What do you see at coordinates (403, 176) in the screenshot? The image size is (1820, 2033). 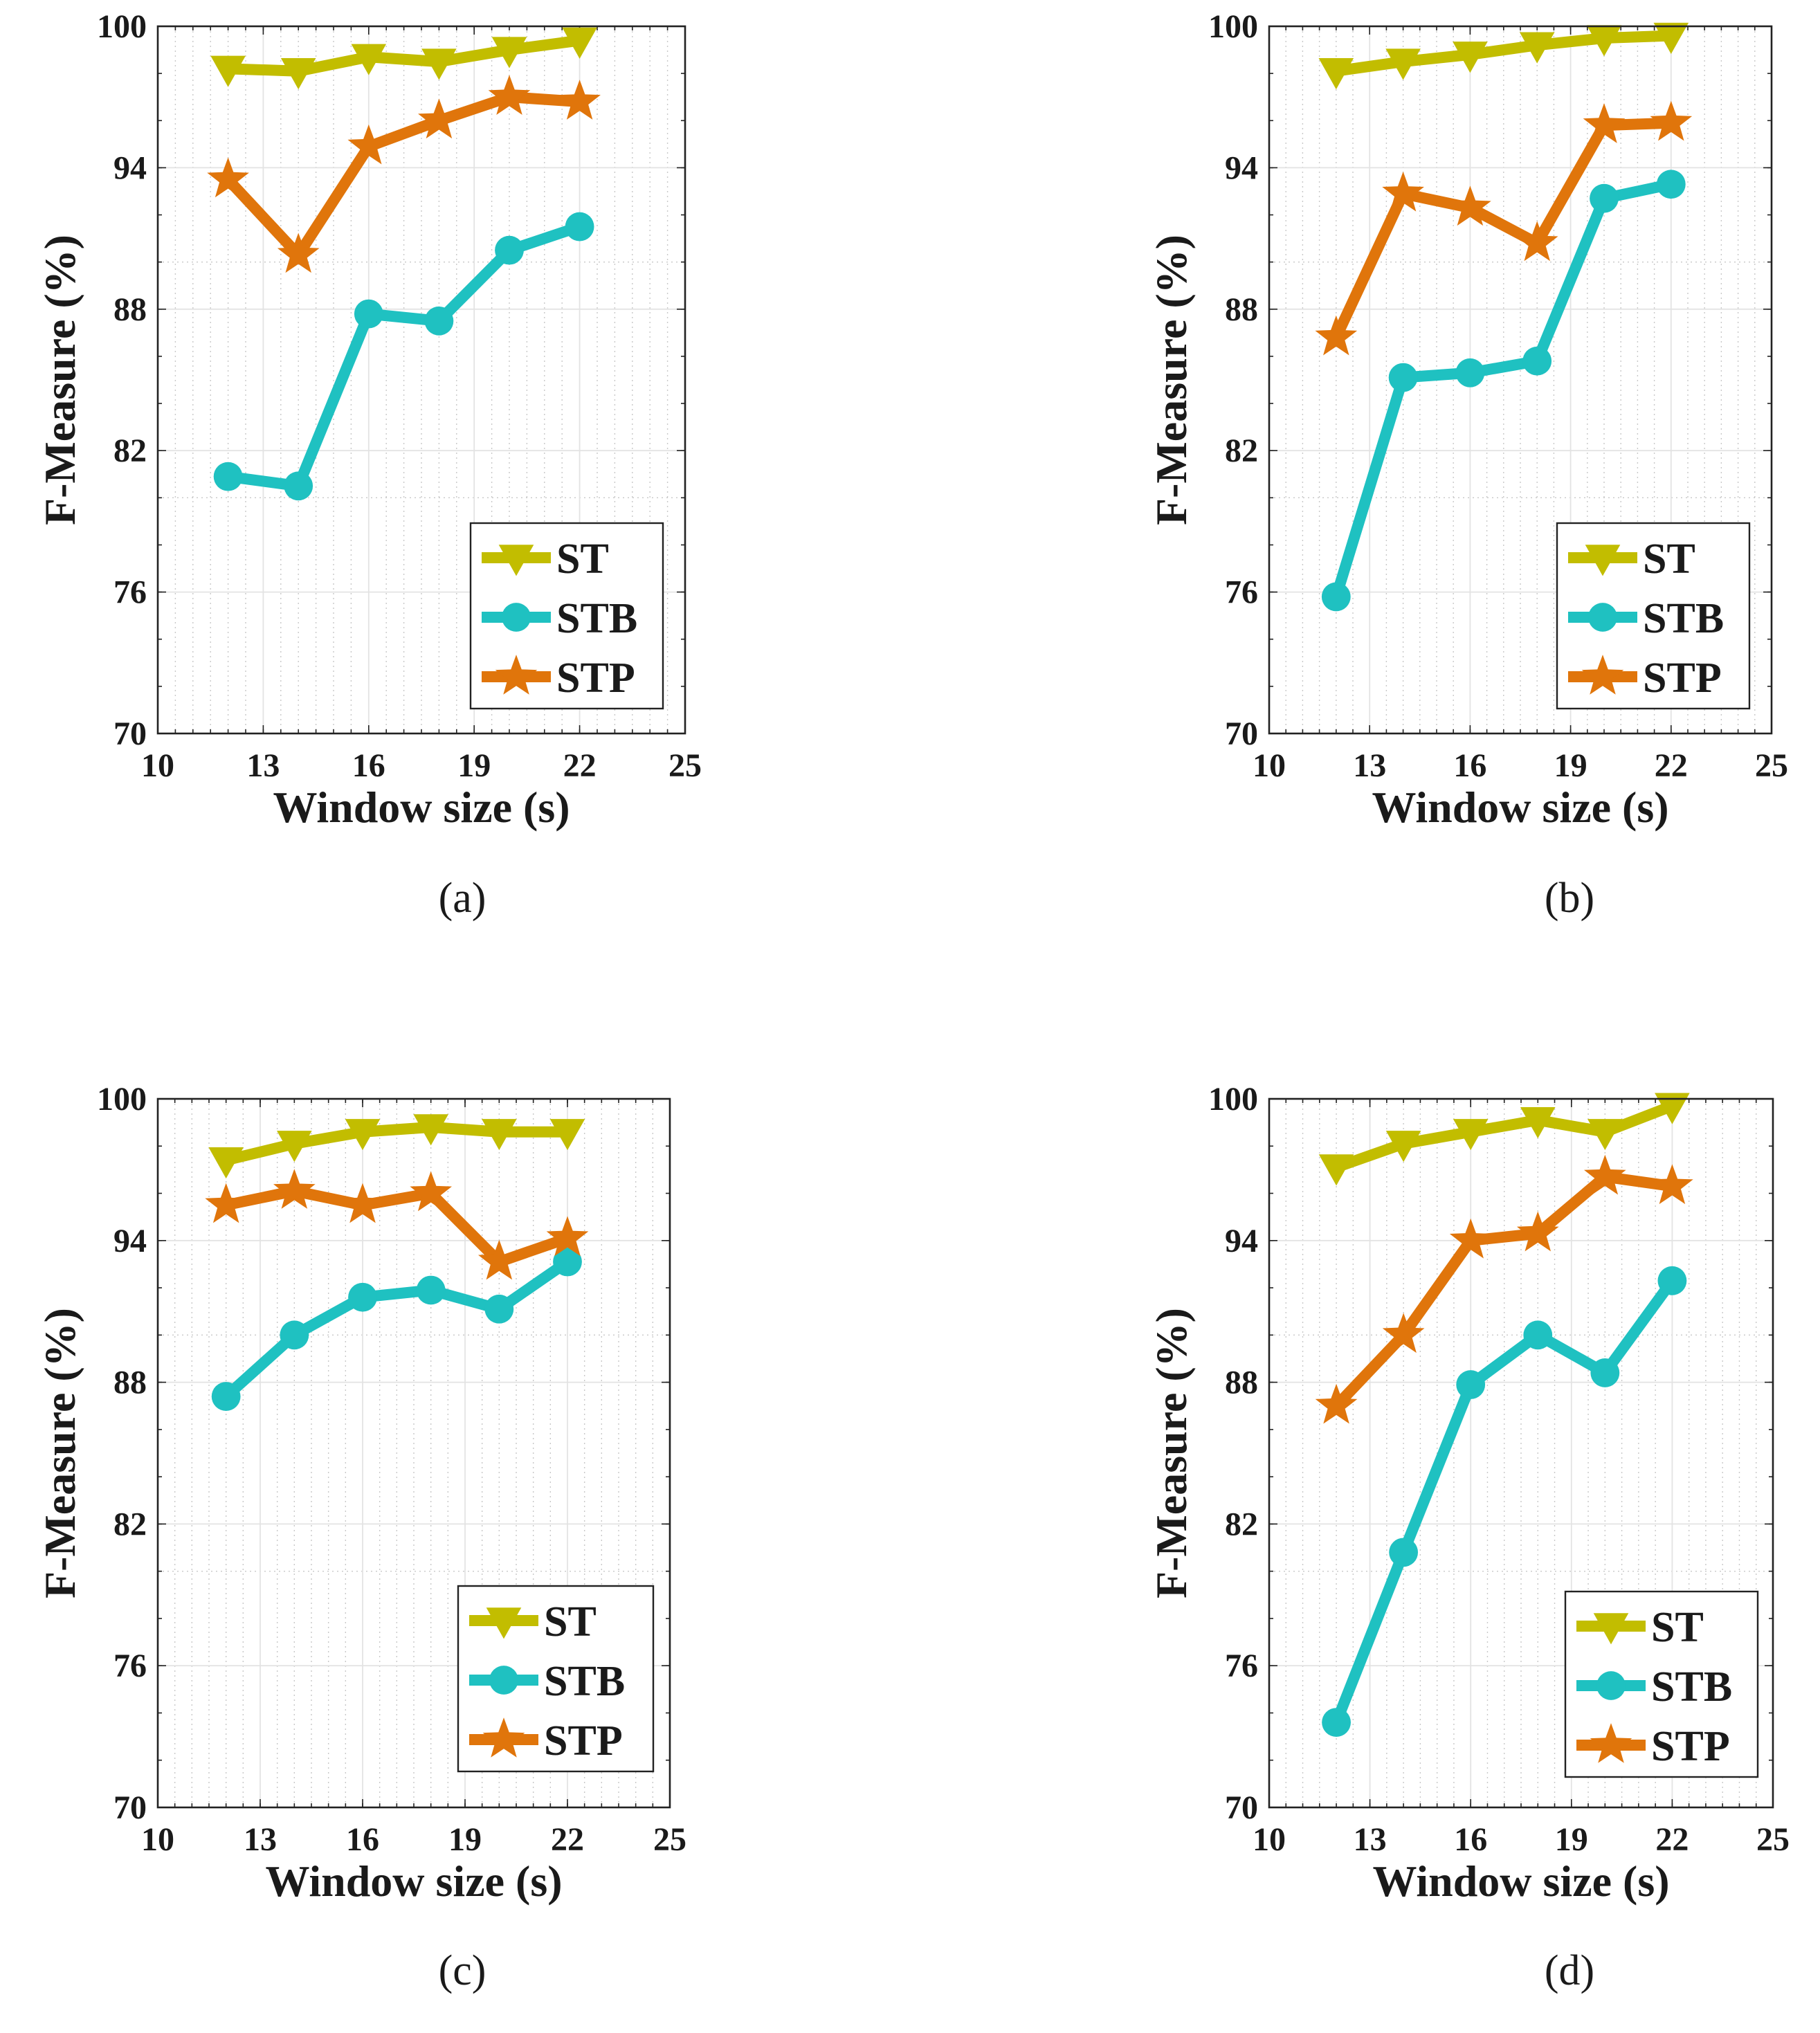 I see `series-line-stp` at bounding box center [403, 176].